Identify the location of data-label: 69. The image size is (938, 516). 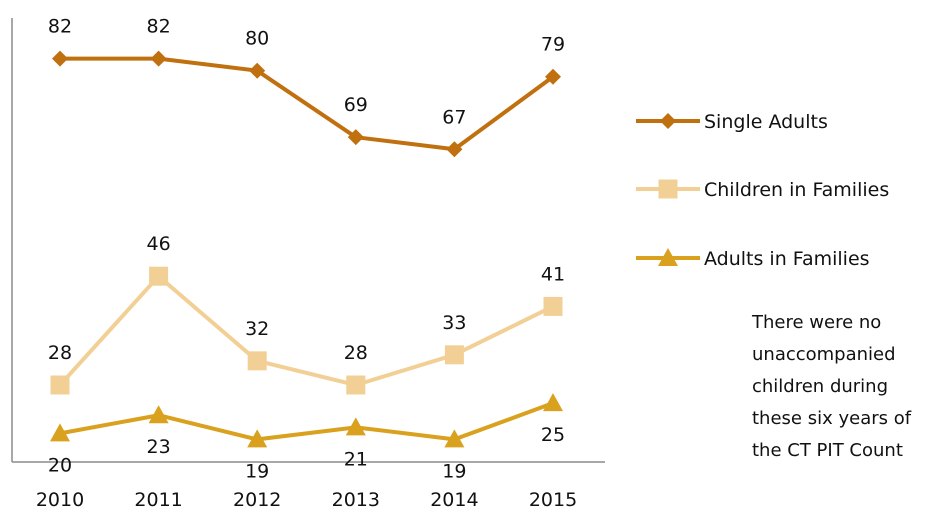
(356, 105).